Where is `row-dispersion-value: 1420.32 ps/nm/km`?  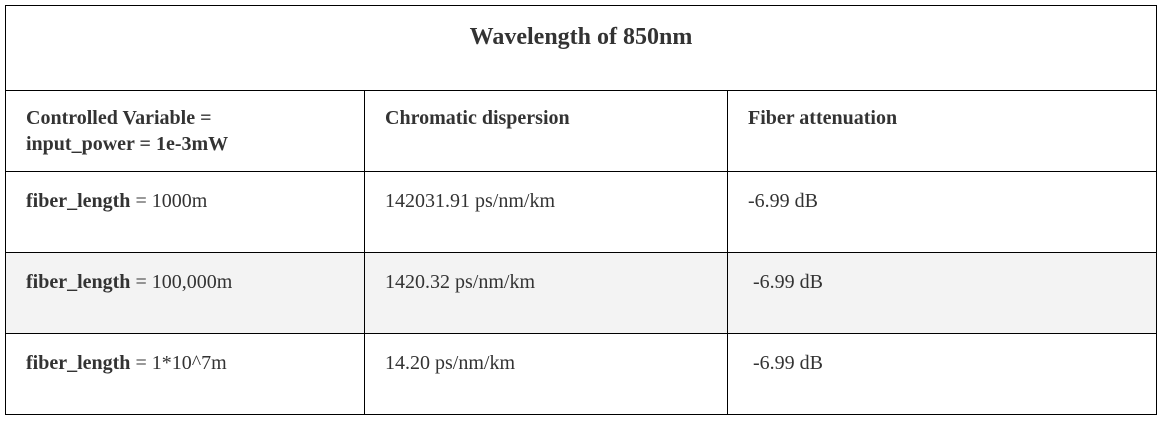 row-dispersion-value: 1420.32 ps/nm/km is located at coordinates (460, 282).